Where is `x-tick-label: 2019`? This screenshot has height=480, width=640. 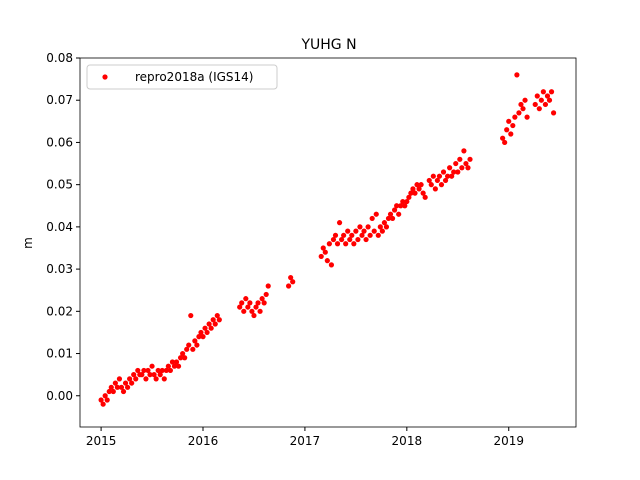
x-tick-label: 2019 is located at coordinates (508, 441).